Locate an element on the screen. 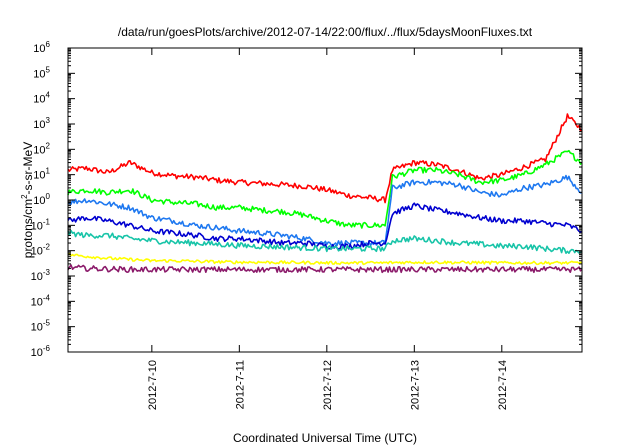 Image resolution: width=640 pixels, height=448 pixels. y-tick-label-exp: -2 is located at coordinates (47, 247).